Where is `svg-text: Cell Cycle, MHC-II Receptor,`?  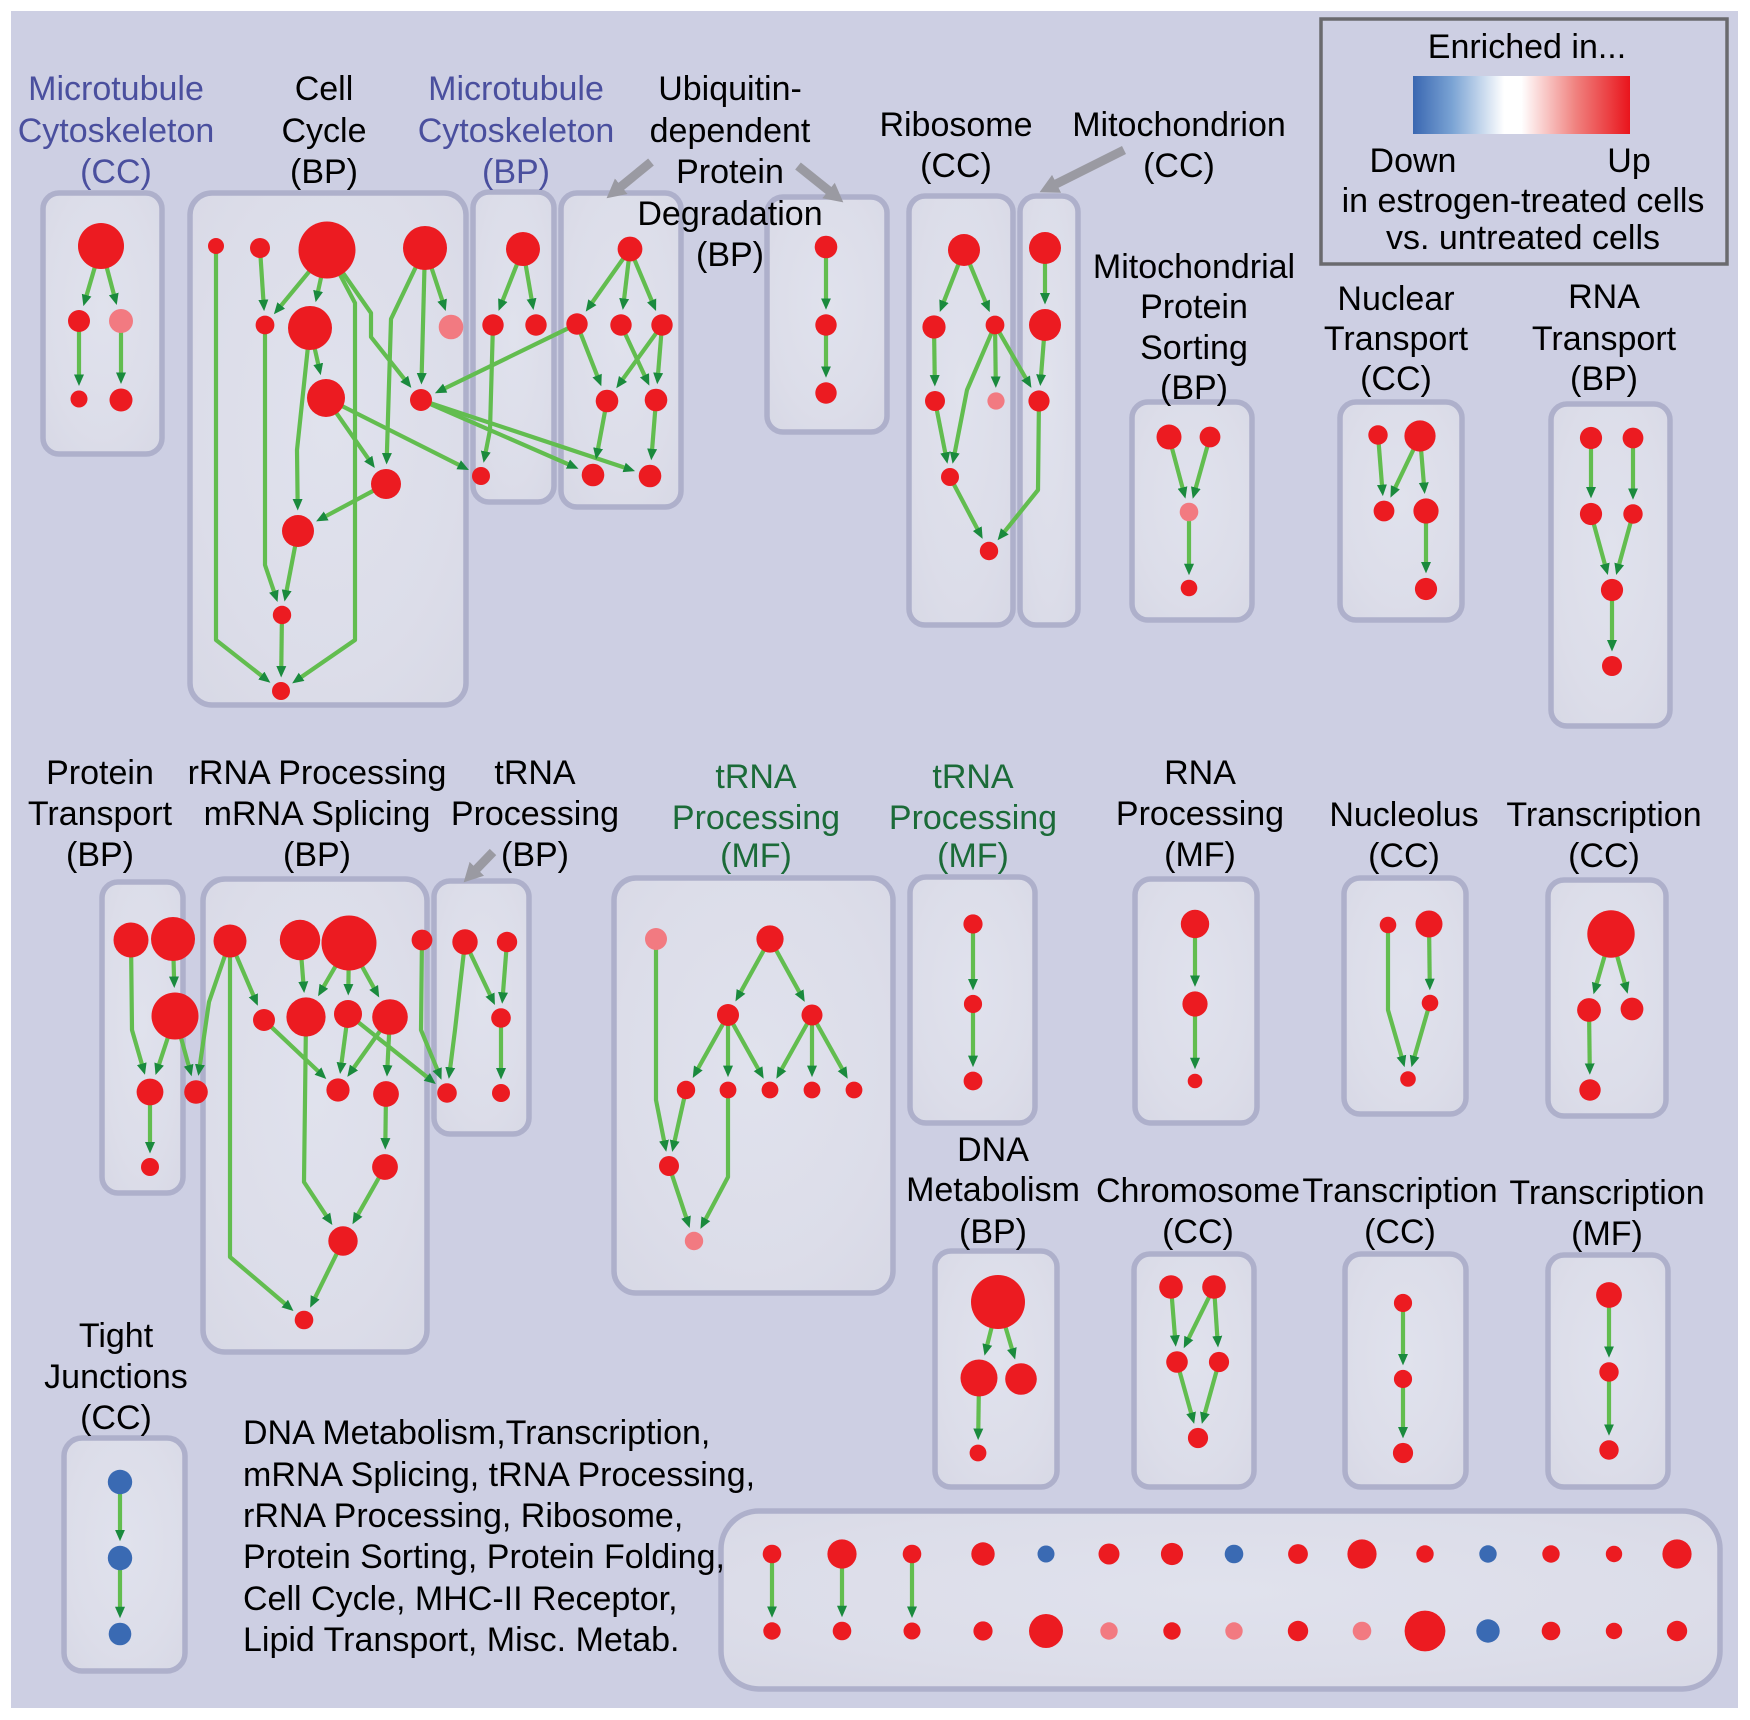 svg-text: Cell Cycle, MHC-II Receptor, is located at coordinates (460, 1599).